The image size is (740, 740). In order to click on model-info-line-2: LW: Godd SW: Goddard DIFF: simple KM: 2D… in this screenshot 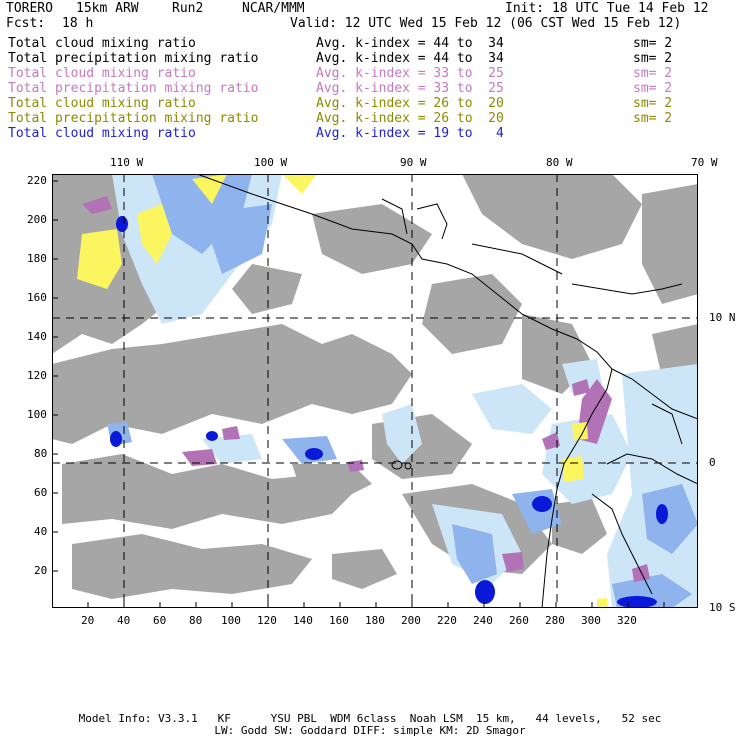, I will do `click(370, 730)`.